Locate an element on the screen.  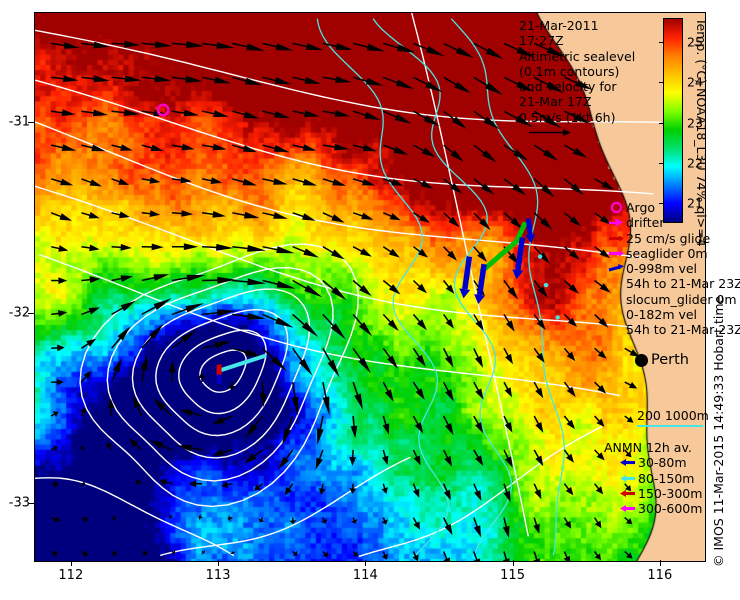
legend-label-drifter: drifter is located at coordinates (645, 223).